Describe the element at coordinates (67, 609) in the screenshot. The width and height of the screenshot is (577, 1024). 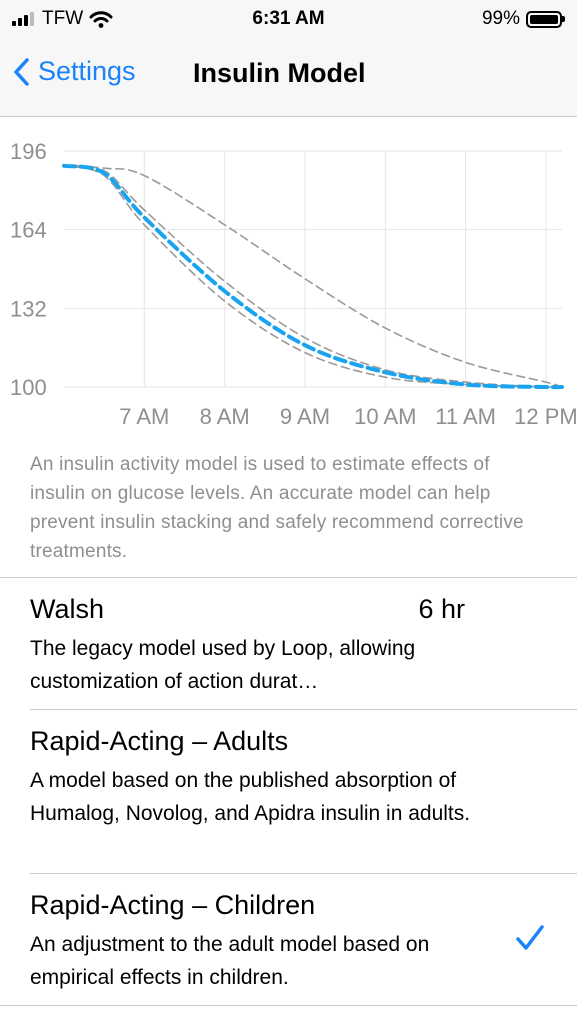
I see `model-name: Walsh` at that location.